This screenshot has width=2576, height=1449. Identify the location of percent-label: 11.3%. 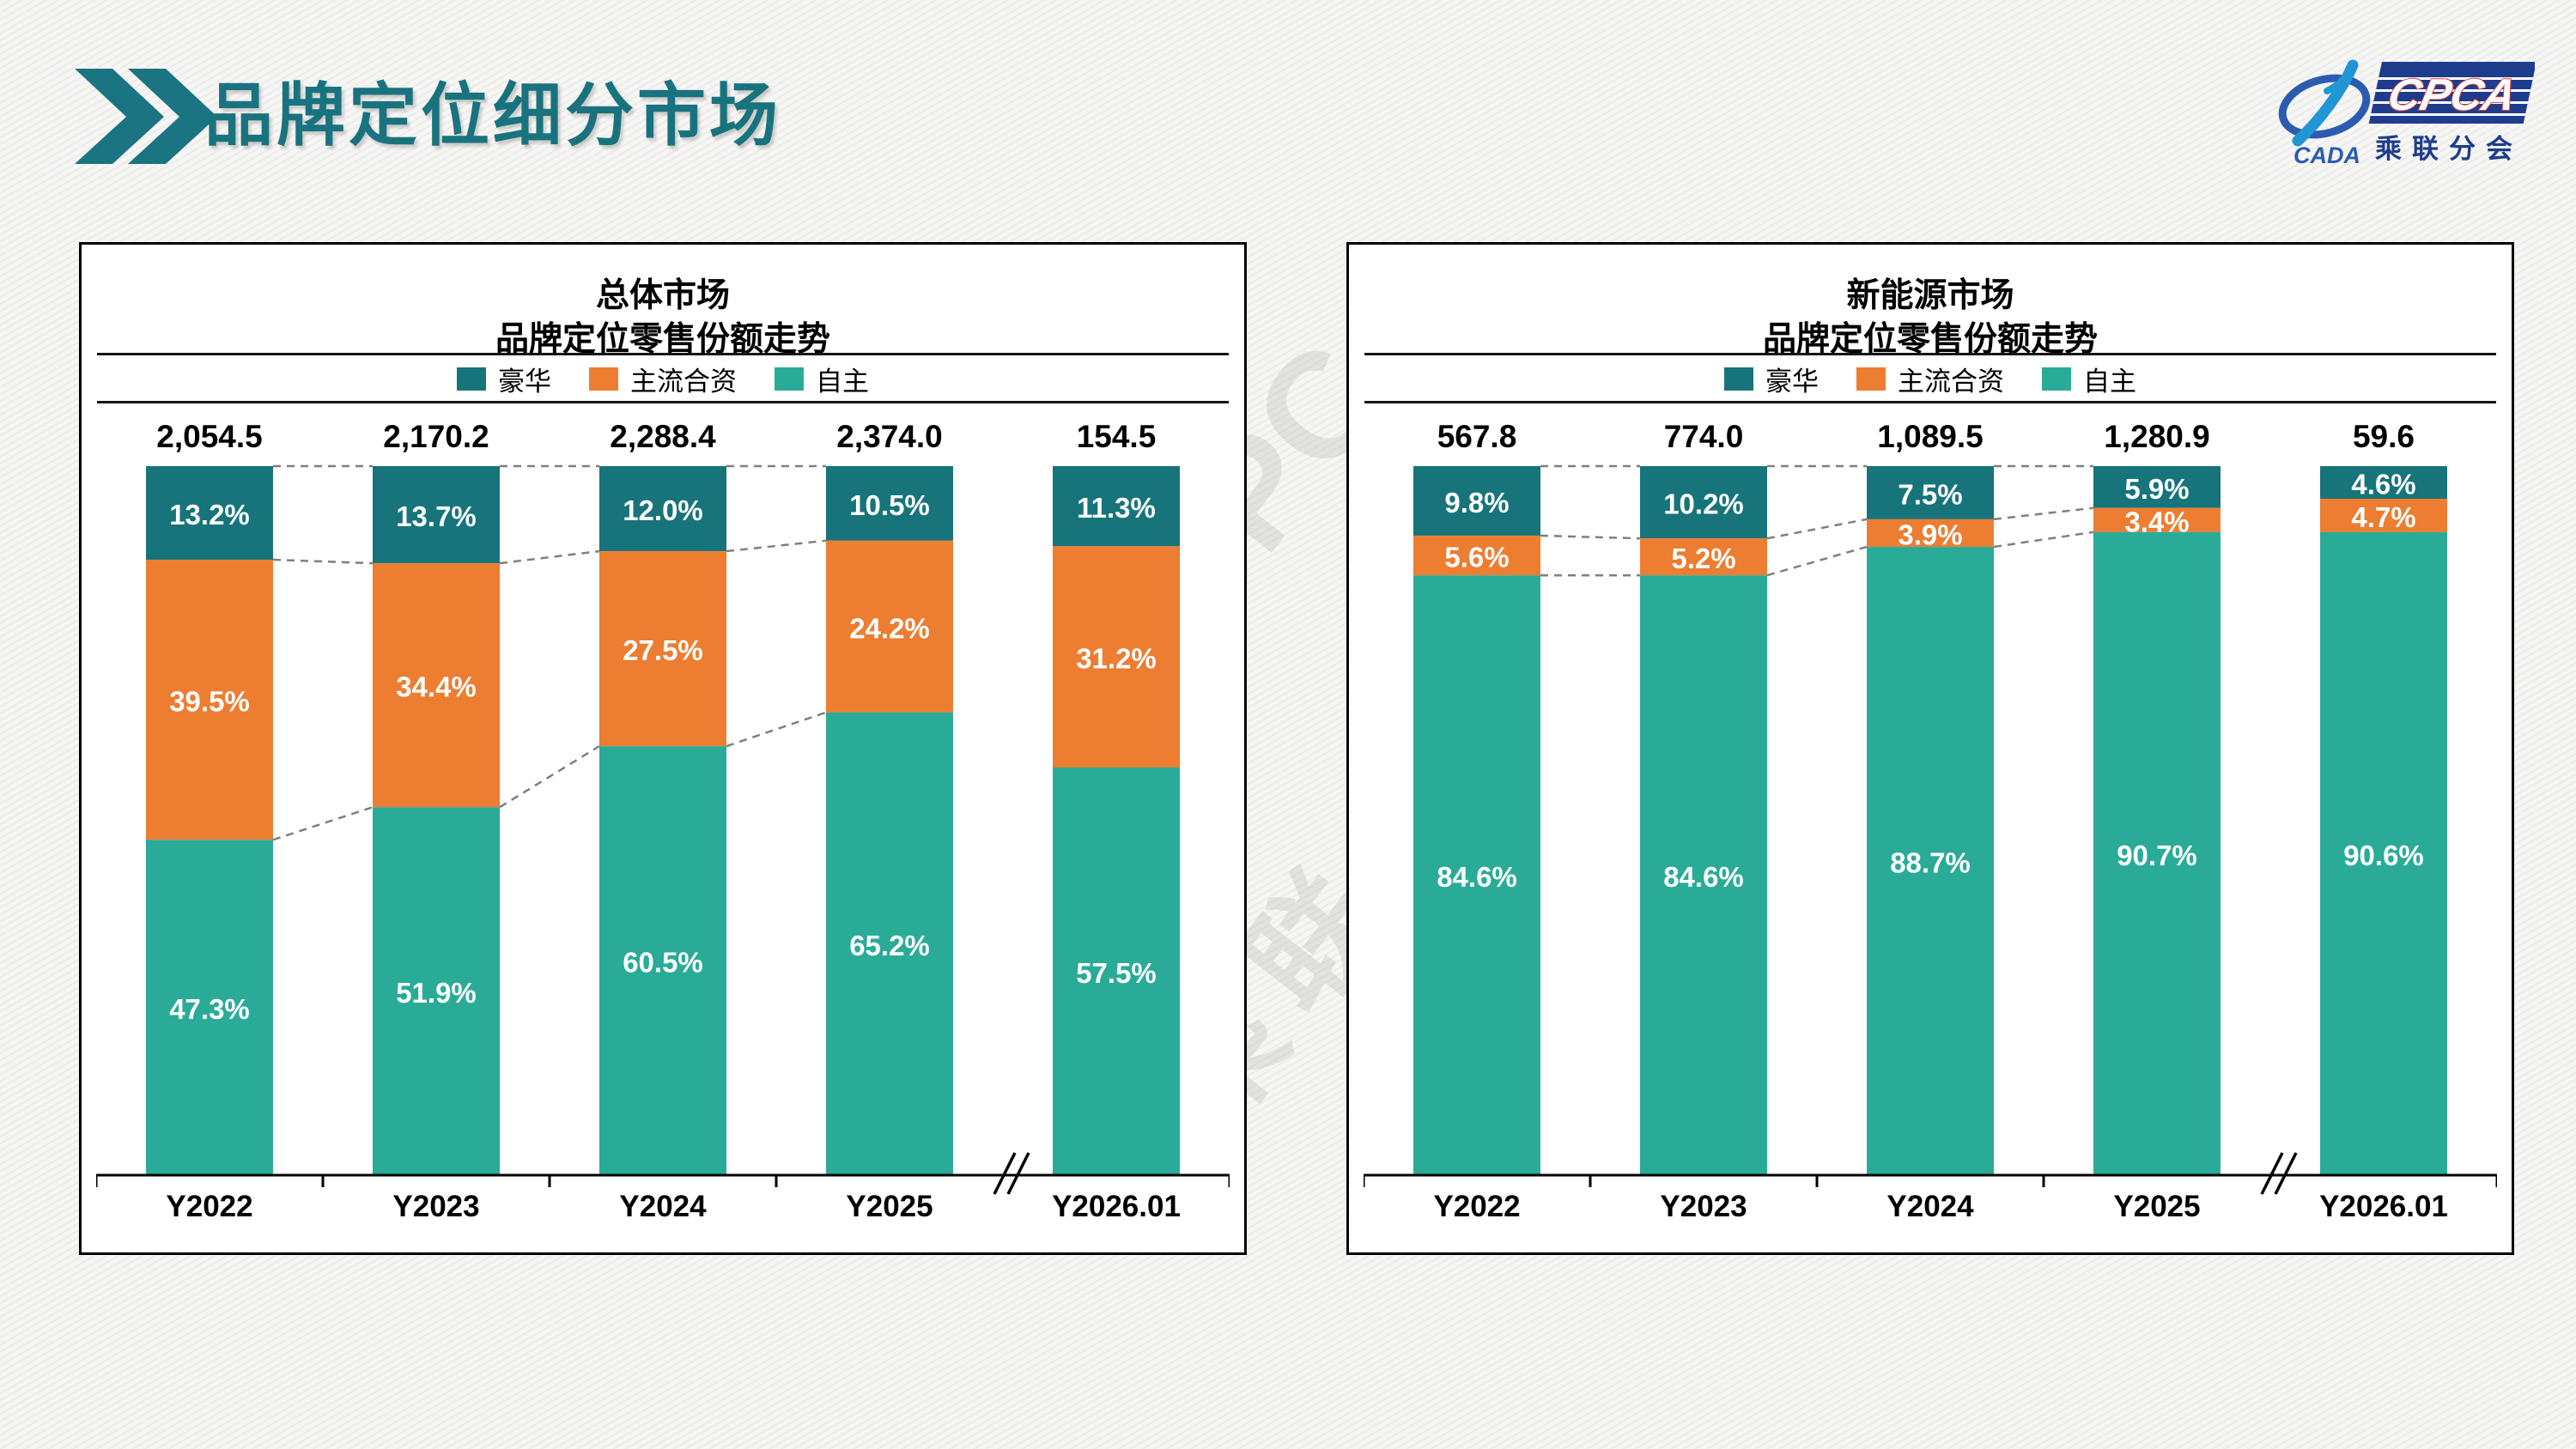
(1116, 508).